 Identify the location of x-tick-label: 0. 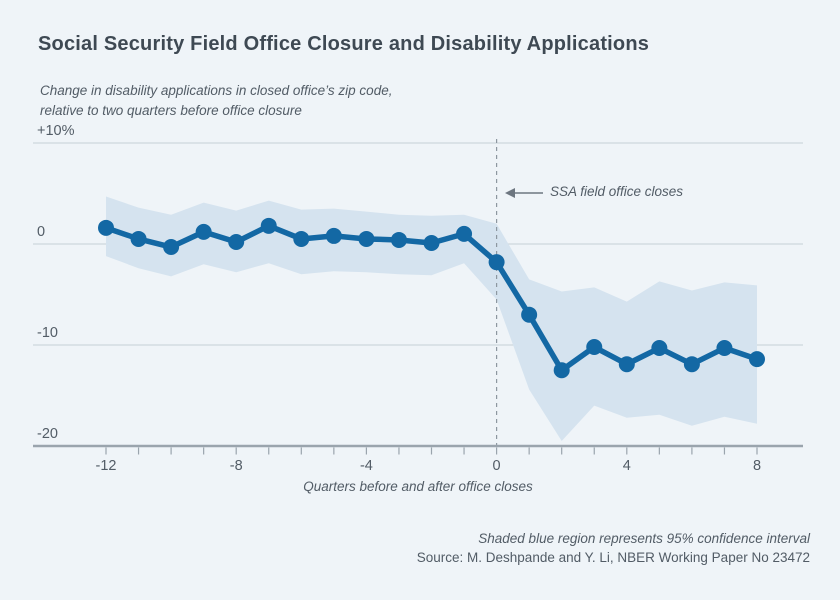
(496, 466).